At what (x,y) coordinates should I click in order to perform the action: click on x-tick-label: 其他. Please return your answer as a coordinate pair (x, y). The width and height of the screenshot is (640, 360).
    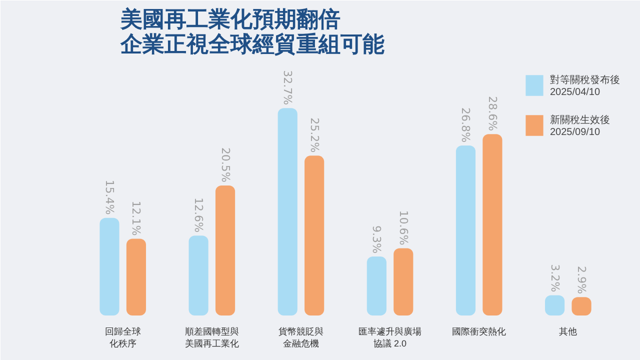
    Looking at the image, I should click on (568, 331).